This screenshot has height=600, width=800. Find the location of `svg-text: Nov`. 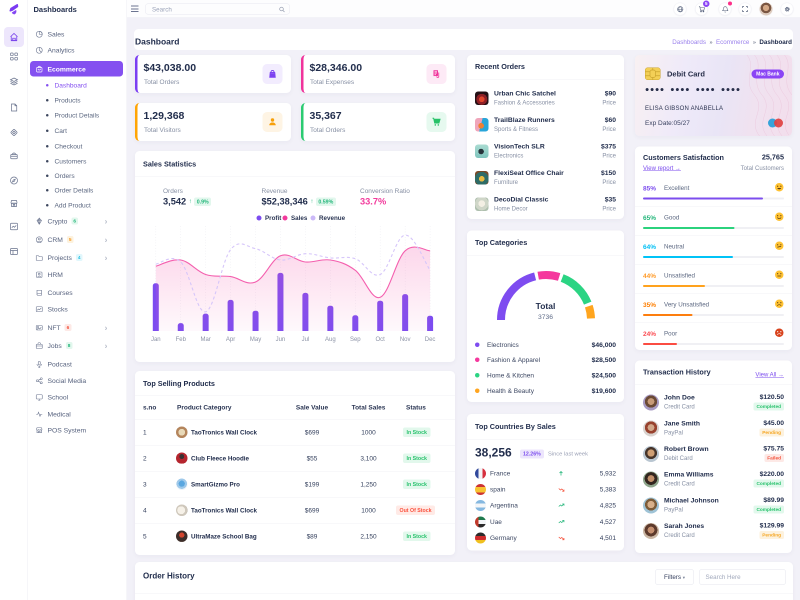

svg-text: Nov is located at coordinates (405, 340).